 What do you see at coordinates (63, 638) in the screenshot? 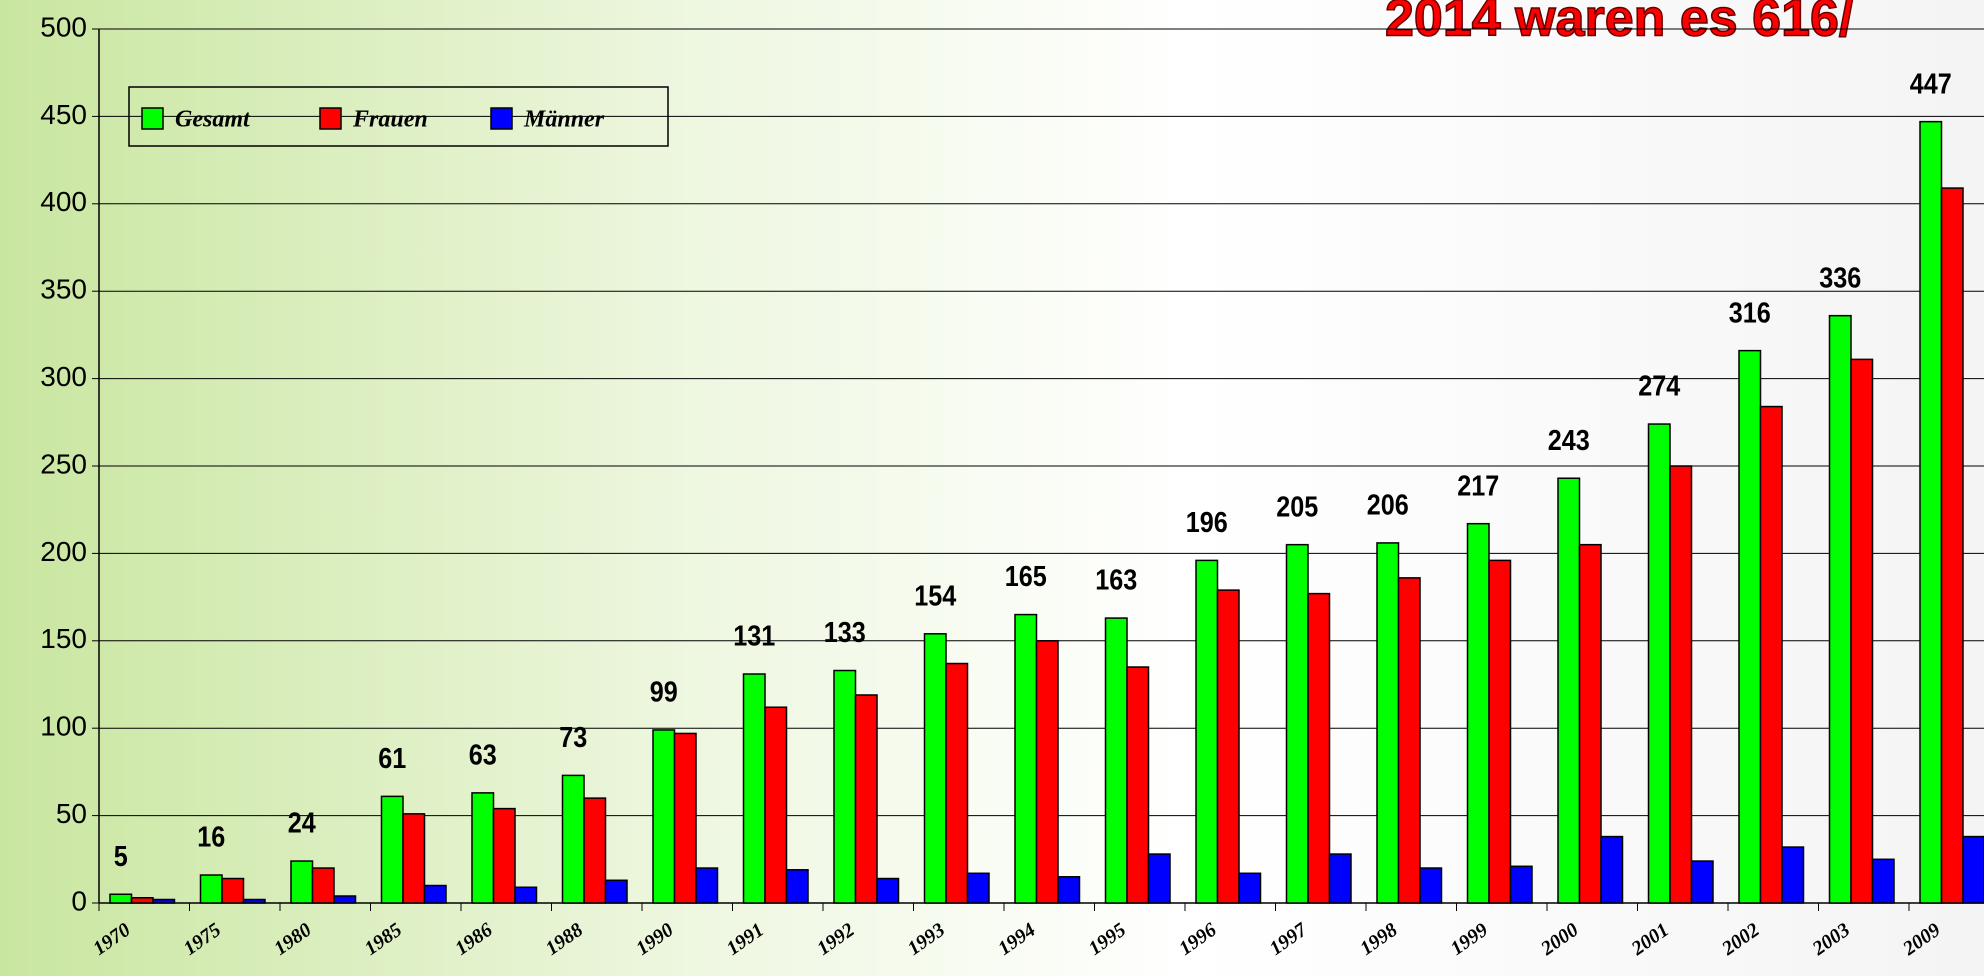
I see `y-tick-label: 150` at bounding box center [63, 638].